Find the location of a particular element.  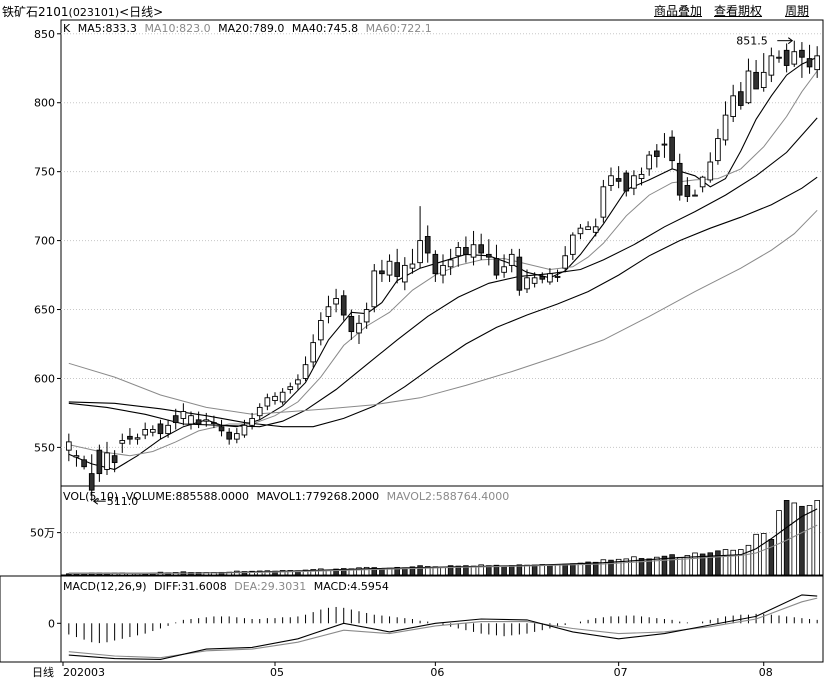

price-legend-prefix: K is located at coordinates (67, 28).